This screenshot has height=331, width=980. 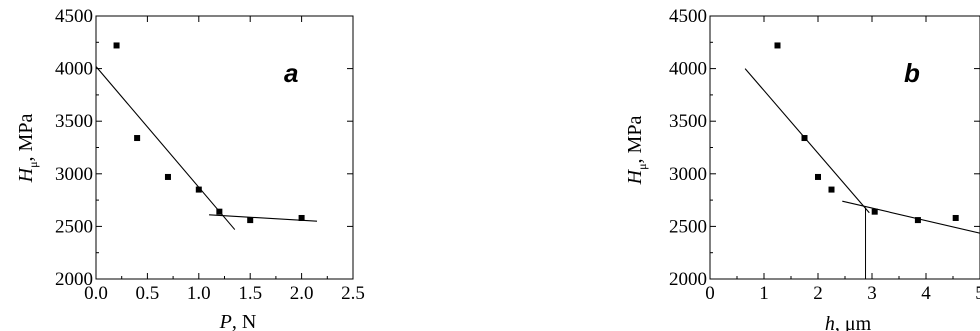 What do you see at coordinates (710, 293) in the screenshot?
I see `x-tick-label: 0` at bounding box center [710, 293].